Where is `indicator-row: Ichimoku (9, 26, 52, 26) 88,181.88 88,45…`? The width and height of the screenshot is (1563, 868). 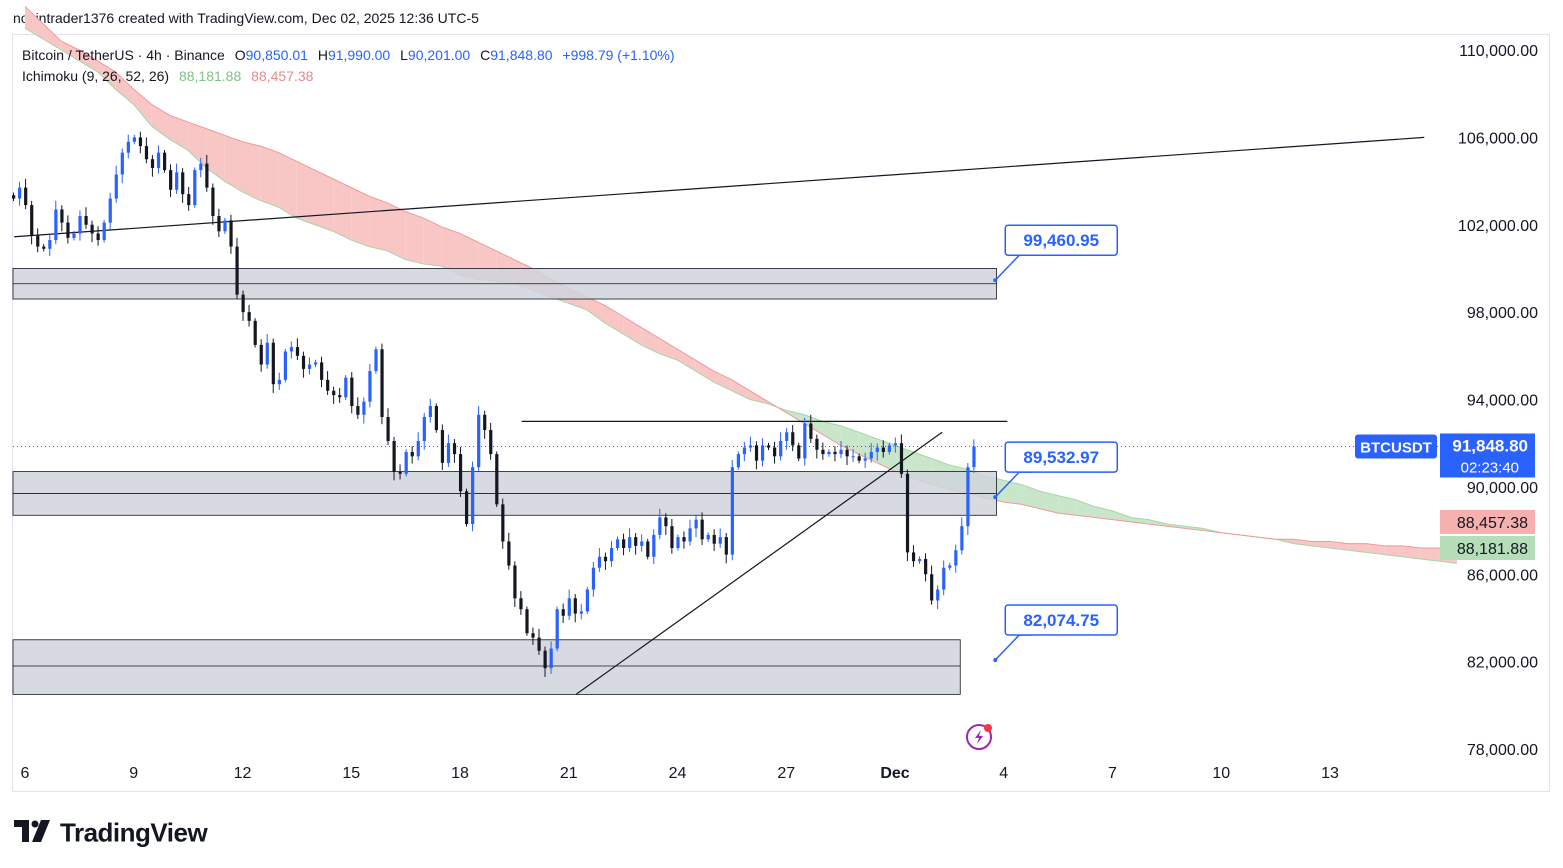
indicator-row: Ichimoku (9, 26, 52, 26) 88,181.88 88,45… is located at coordinates (348, 76).